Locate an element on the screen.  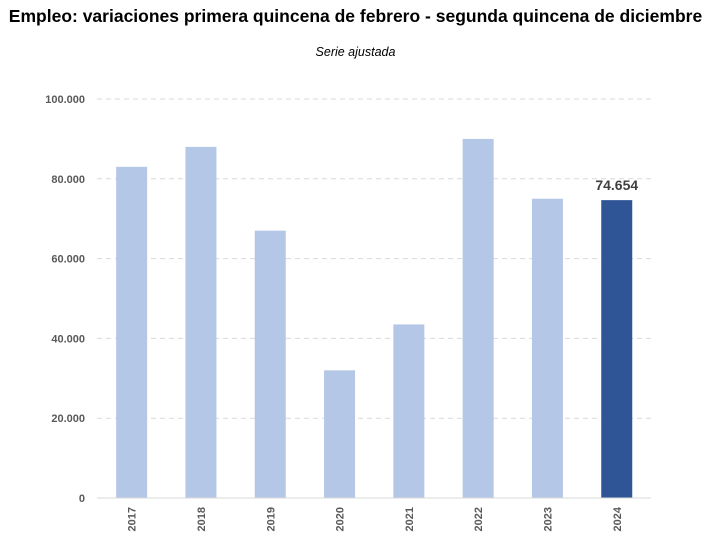
data-labels: 74.654 is located at coordinates (616, 185).